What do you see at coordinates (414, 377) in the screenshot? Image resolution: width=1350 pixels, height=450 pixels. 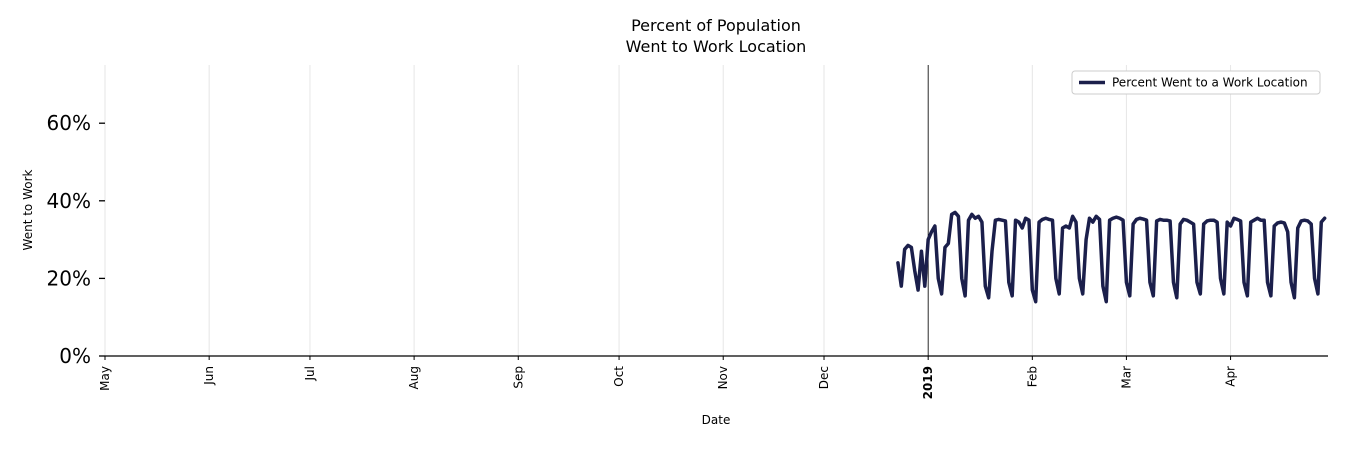 I see `x-tick-label-aug: Aug` at bounding box center [414, 377].